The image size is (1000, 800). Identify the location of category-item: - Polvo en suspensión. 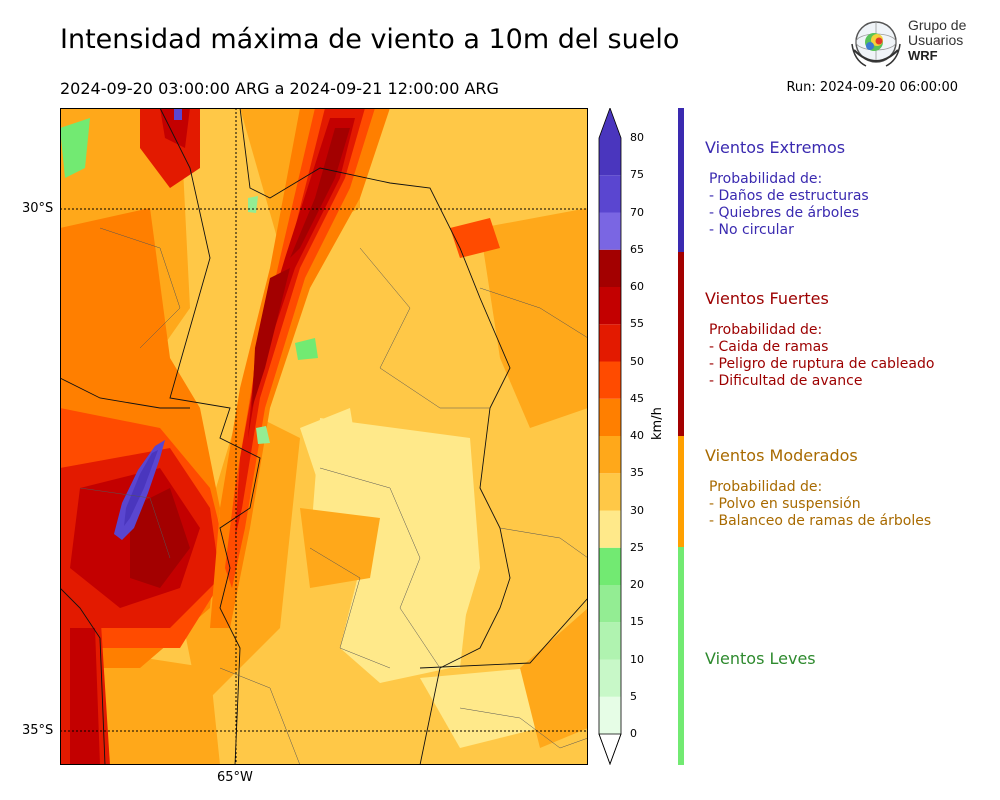
(785, 504).